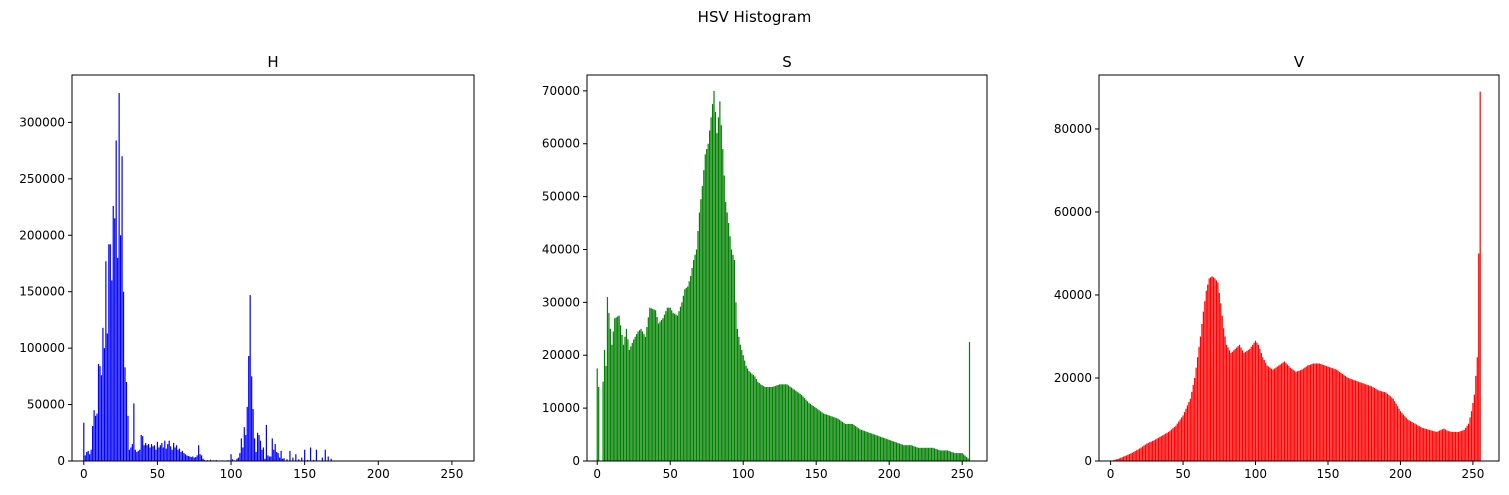 The width and height of the screenshot is (1509, 495). Describe the element at coordinates (42, 235) in the screenshot. I see `y-tick-label: 200000` at that location.